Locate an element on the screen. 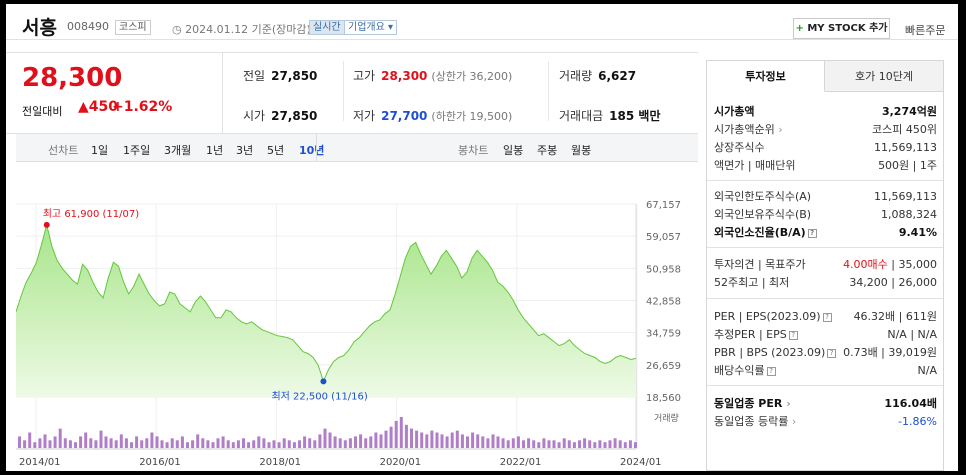  x-tick-label: 2024/01 is located at coordinates (641, 462).